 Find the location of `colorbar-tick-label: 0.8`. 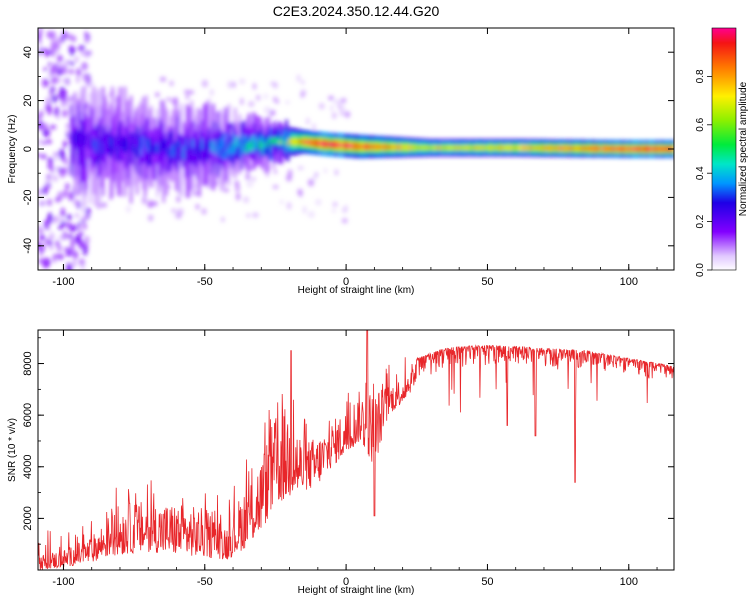

colorbar-tick-label: 0.8 is located at coordinates (700, 76).